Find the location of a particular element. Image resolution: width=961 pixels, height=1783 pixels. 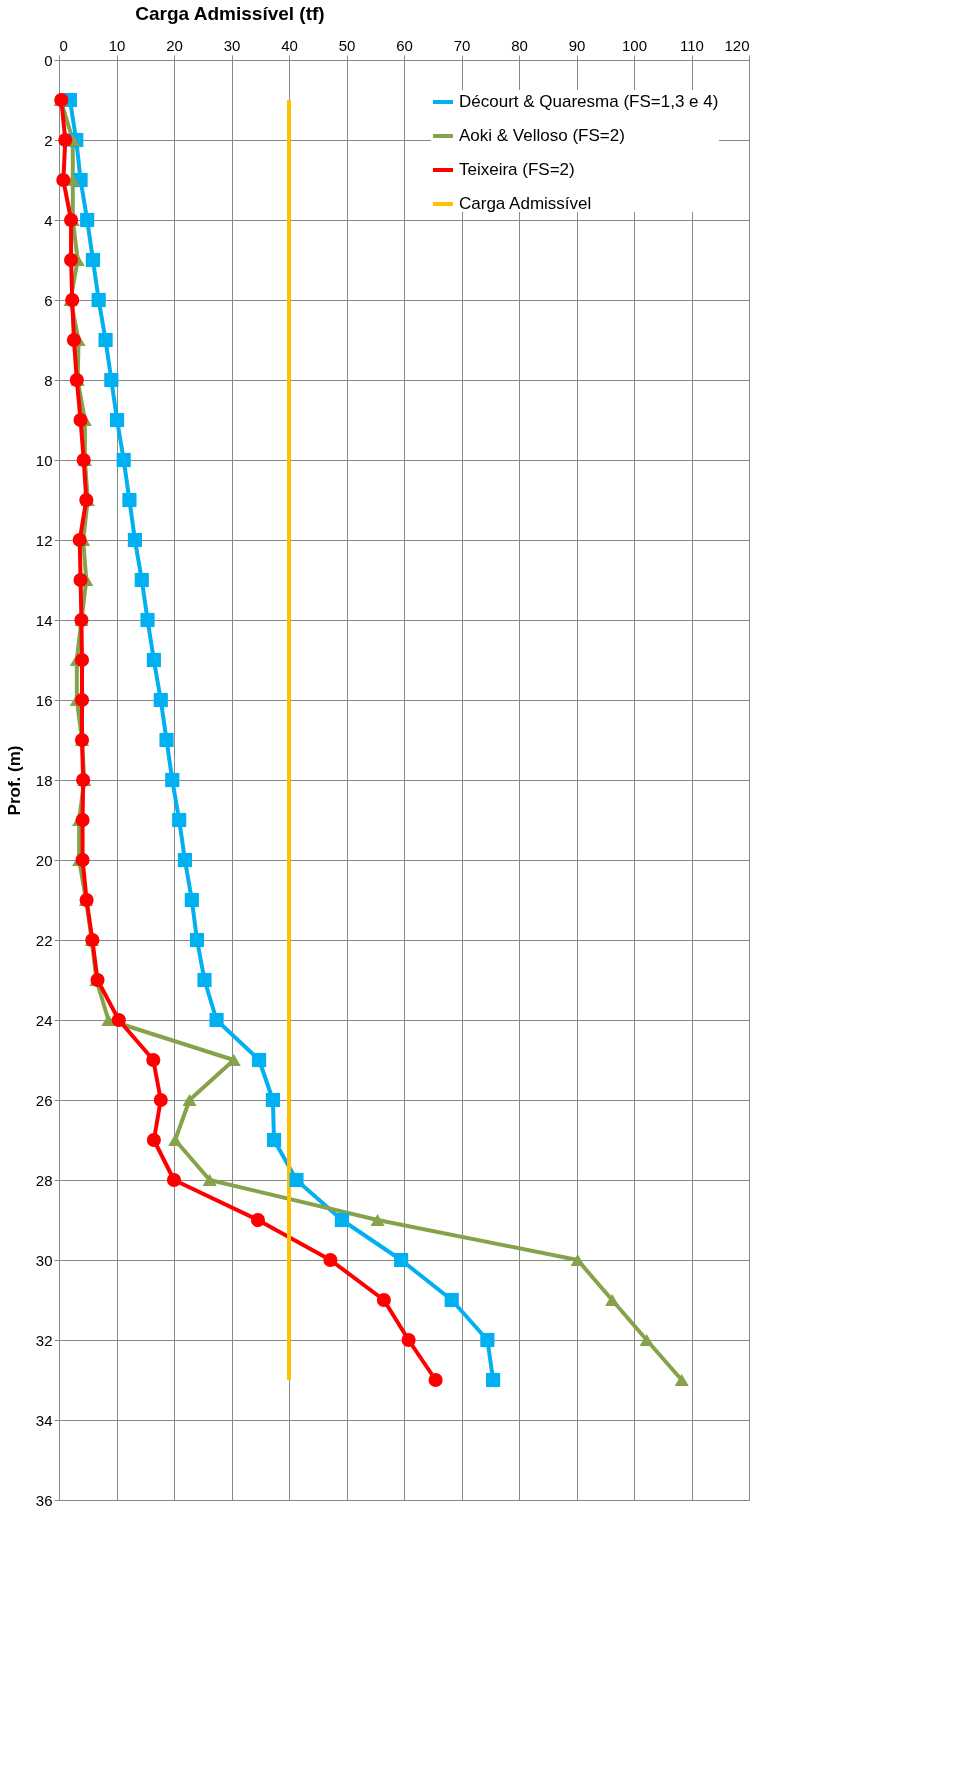

y-tick-label: 2 is located at coordinates (48, 140).